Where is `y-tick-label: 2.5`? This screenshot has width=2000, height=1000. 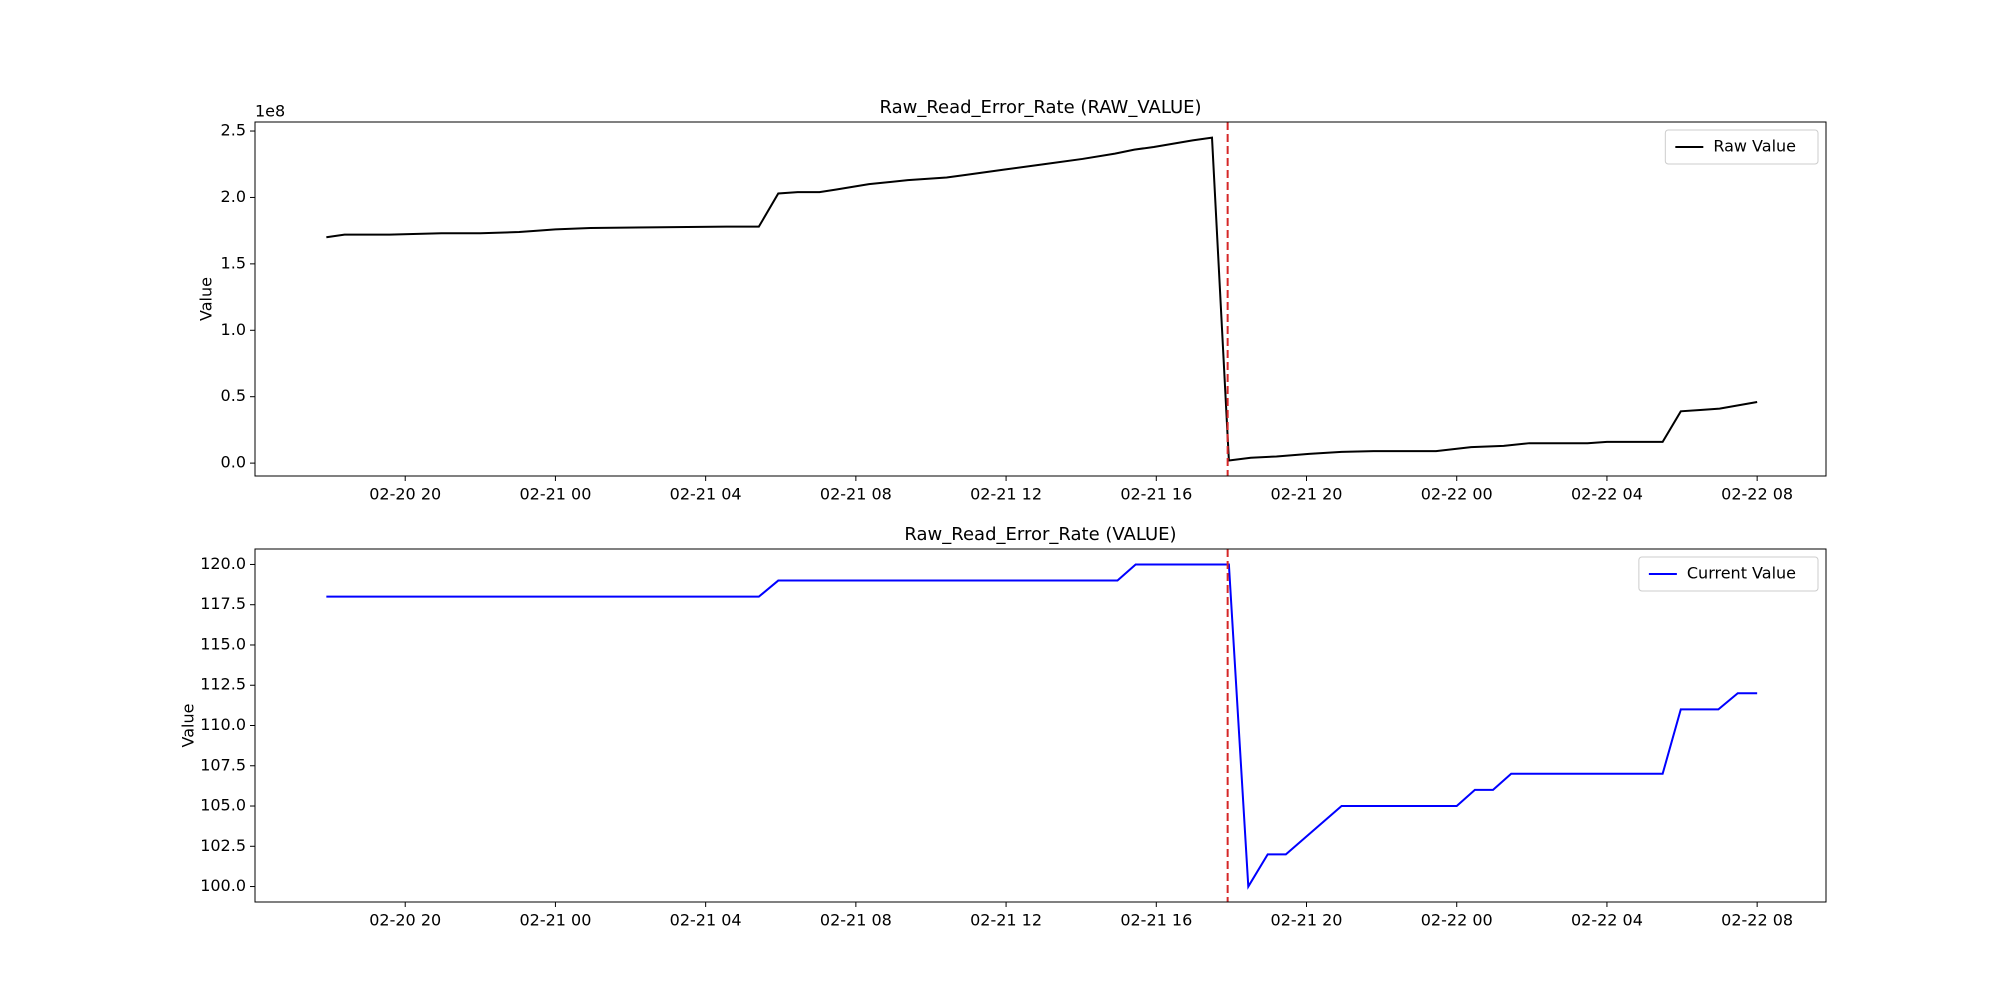 y-tick-label: 2.5 is located at coordinates (233, 130).